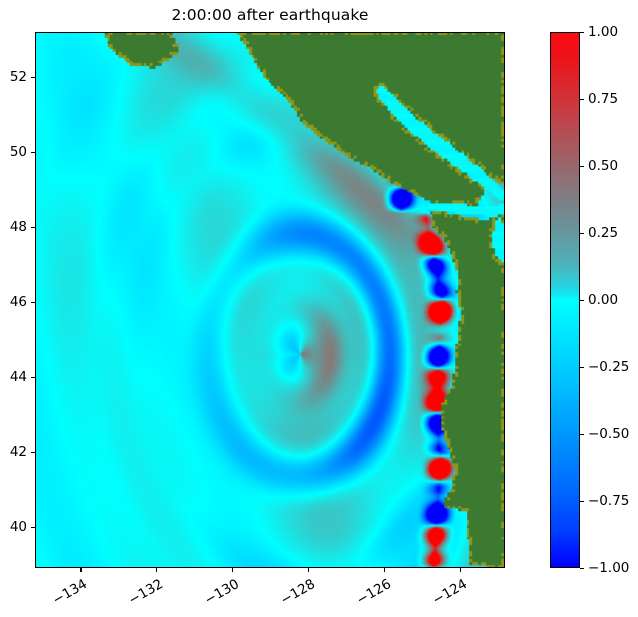 This screenshot has width=638, height=617. What do you see at coordinates (222, 592) in the screenshot?
I see `x-tick-label: −130` at bounding box center [222, 592].